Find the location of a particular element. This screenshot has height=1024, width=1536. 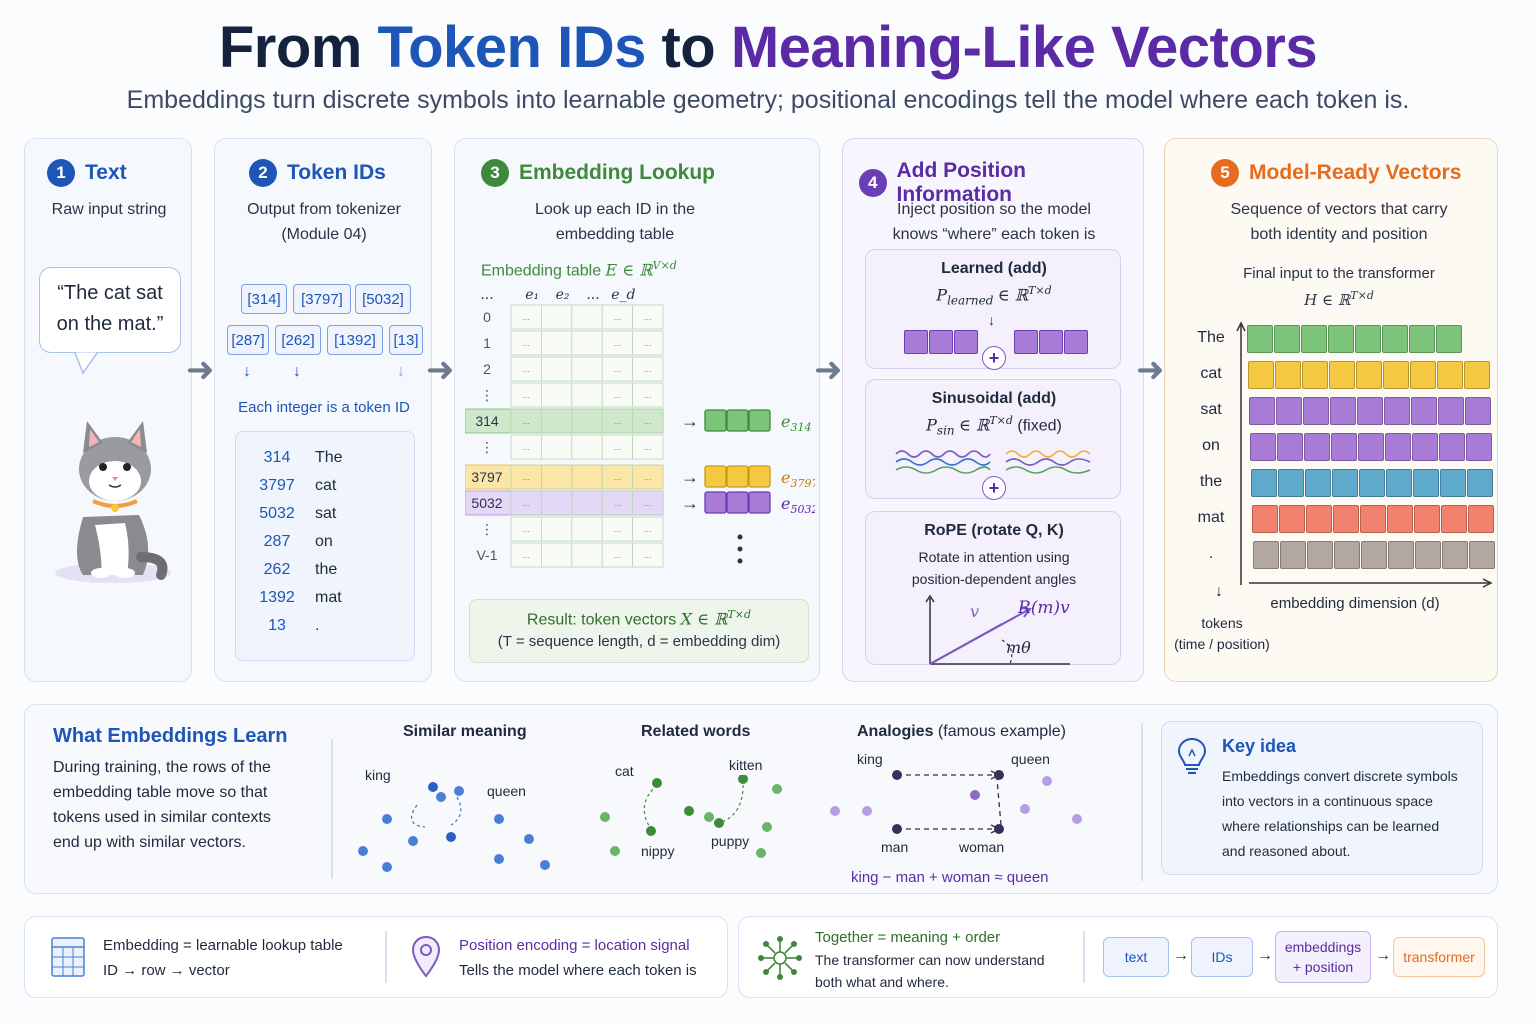

table-row-label: 3797 is located at coordinates (486, 477).